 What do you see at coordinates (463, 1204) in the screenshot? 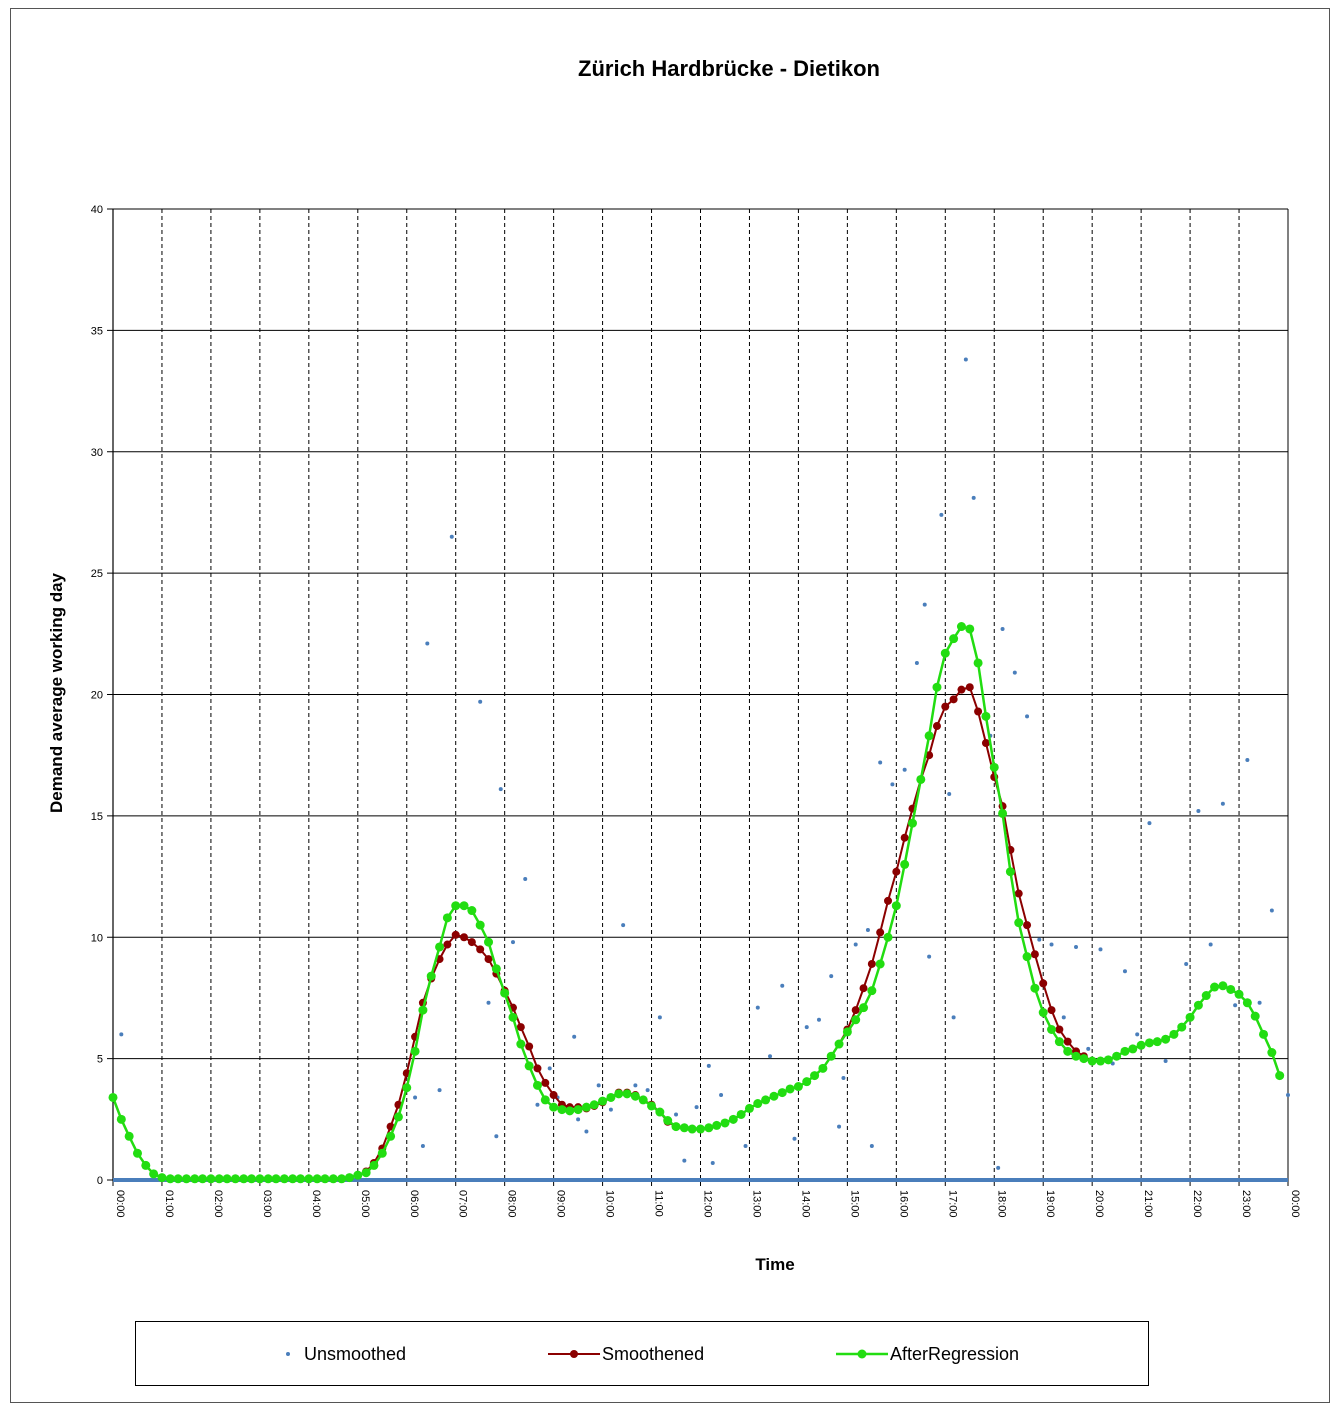
I see `x-tick-label: 07:00` at bounding box center [463, 1204].